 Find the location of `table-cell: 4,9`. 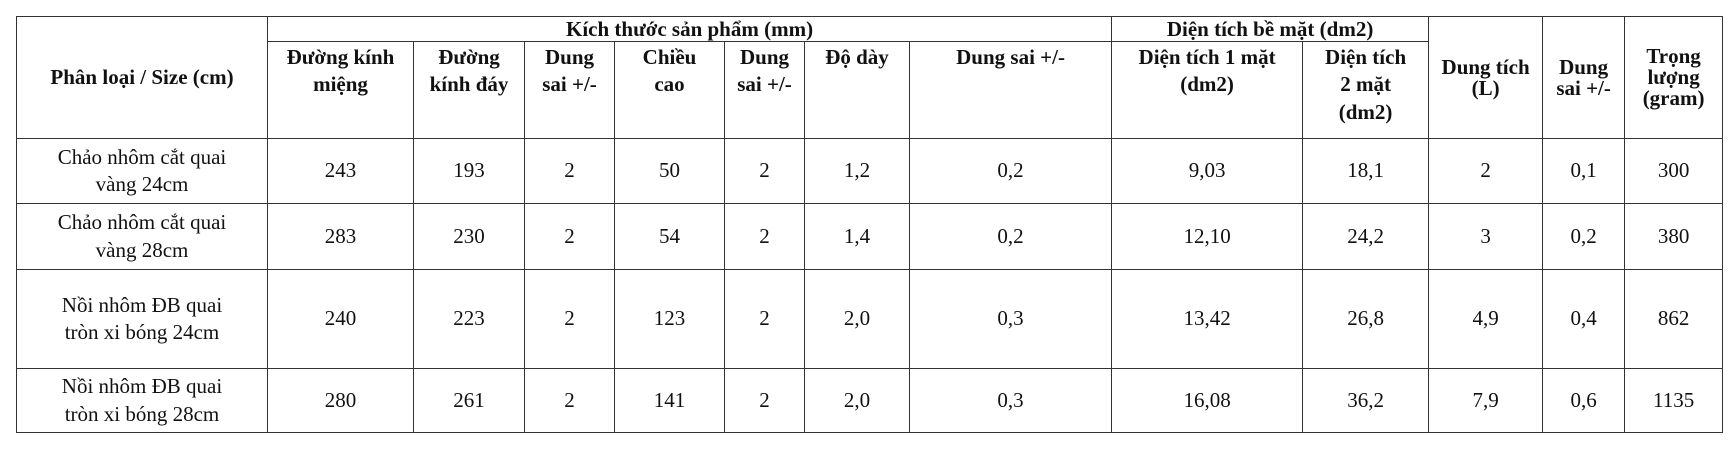

table-cell: 4,9 is located at coordinates (1486, 319).